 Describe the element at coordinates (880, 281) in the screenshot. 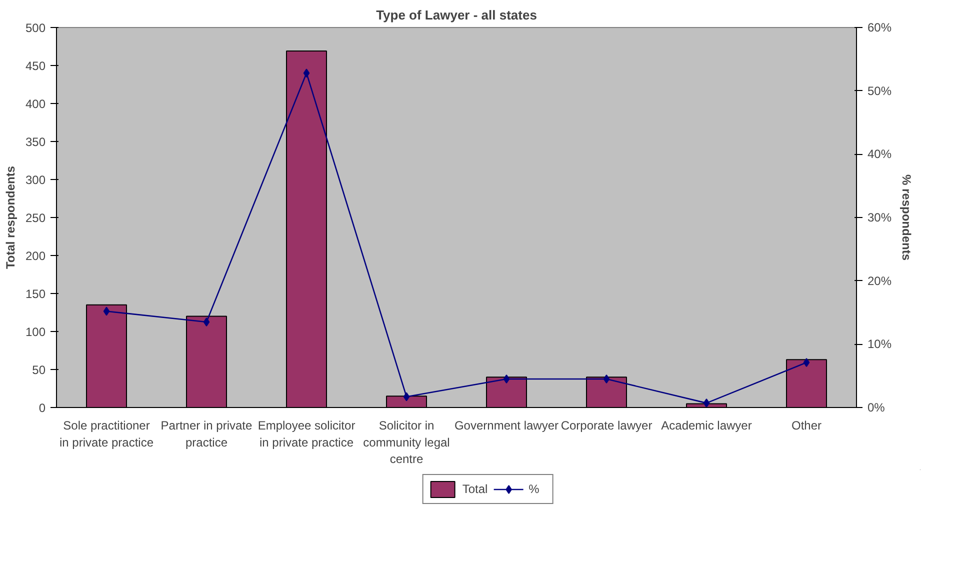

I see `y2-tick-label: 20%` at that location.